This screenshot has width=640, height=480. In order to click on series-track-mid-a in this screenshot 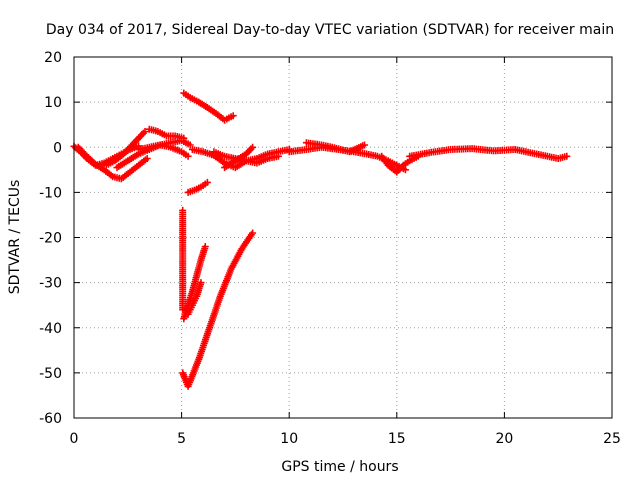, I will do `click(197, 187)`.